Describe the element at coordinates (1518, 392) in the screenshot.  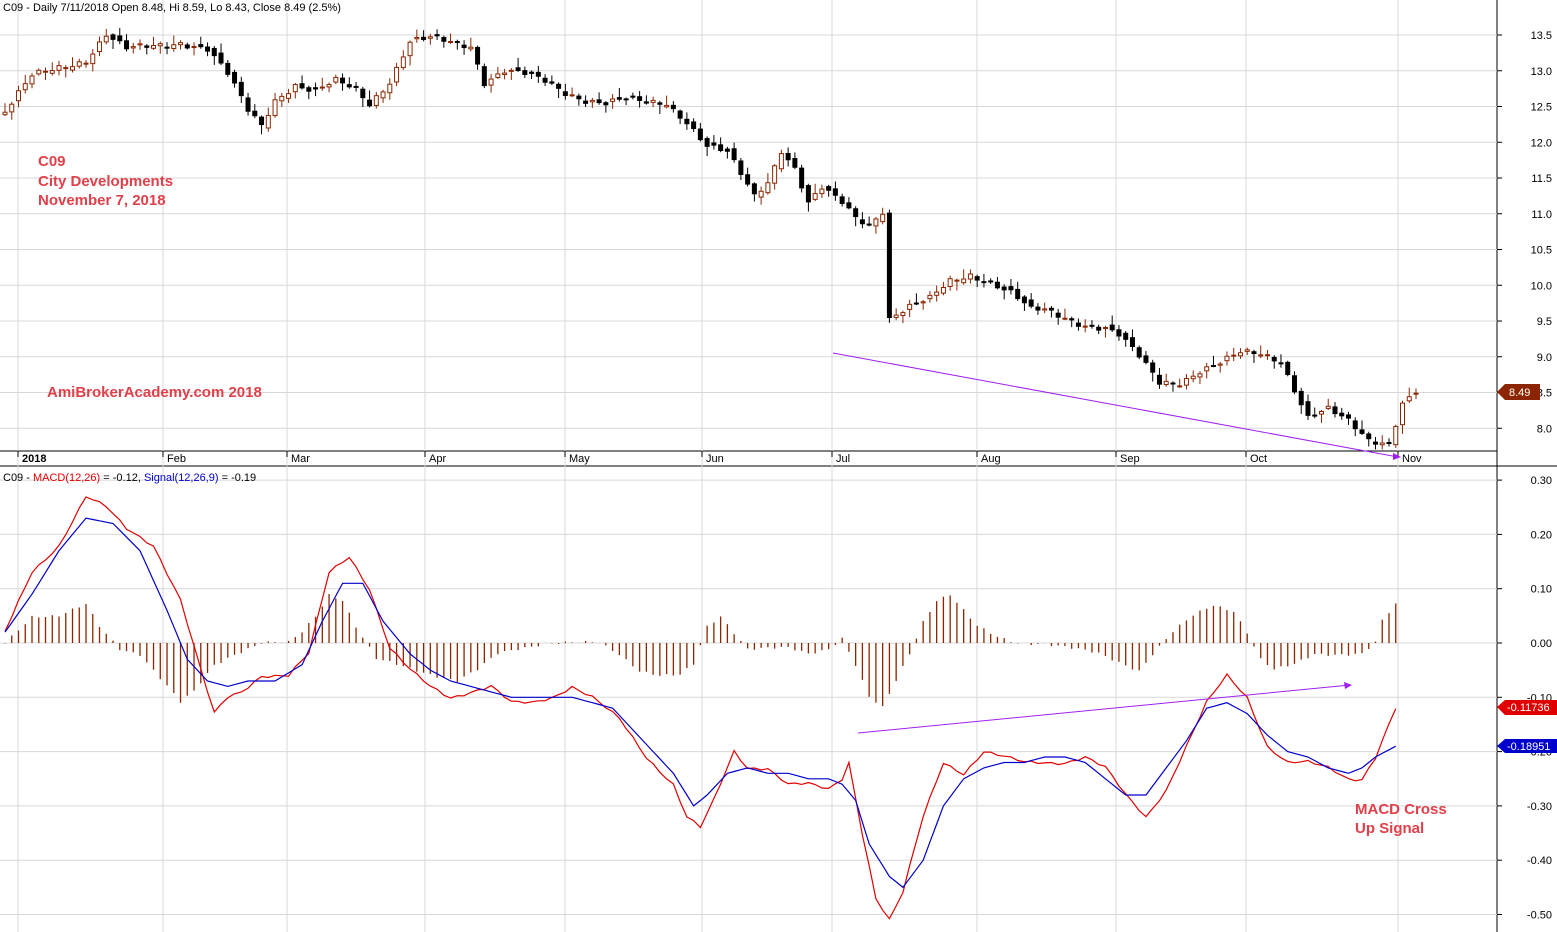
I see `price-last-marker-shape` at that location.